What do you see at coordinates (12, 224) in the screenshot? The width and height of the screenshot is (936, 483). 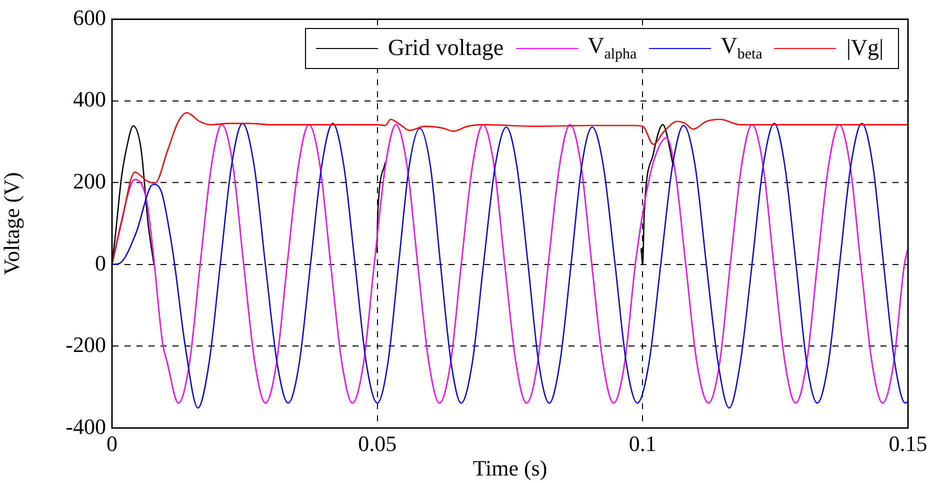 I see `y-axis-title: Voltage (V)` at bounding box center [12, 224].